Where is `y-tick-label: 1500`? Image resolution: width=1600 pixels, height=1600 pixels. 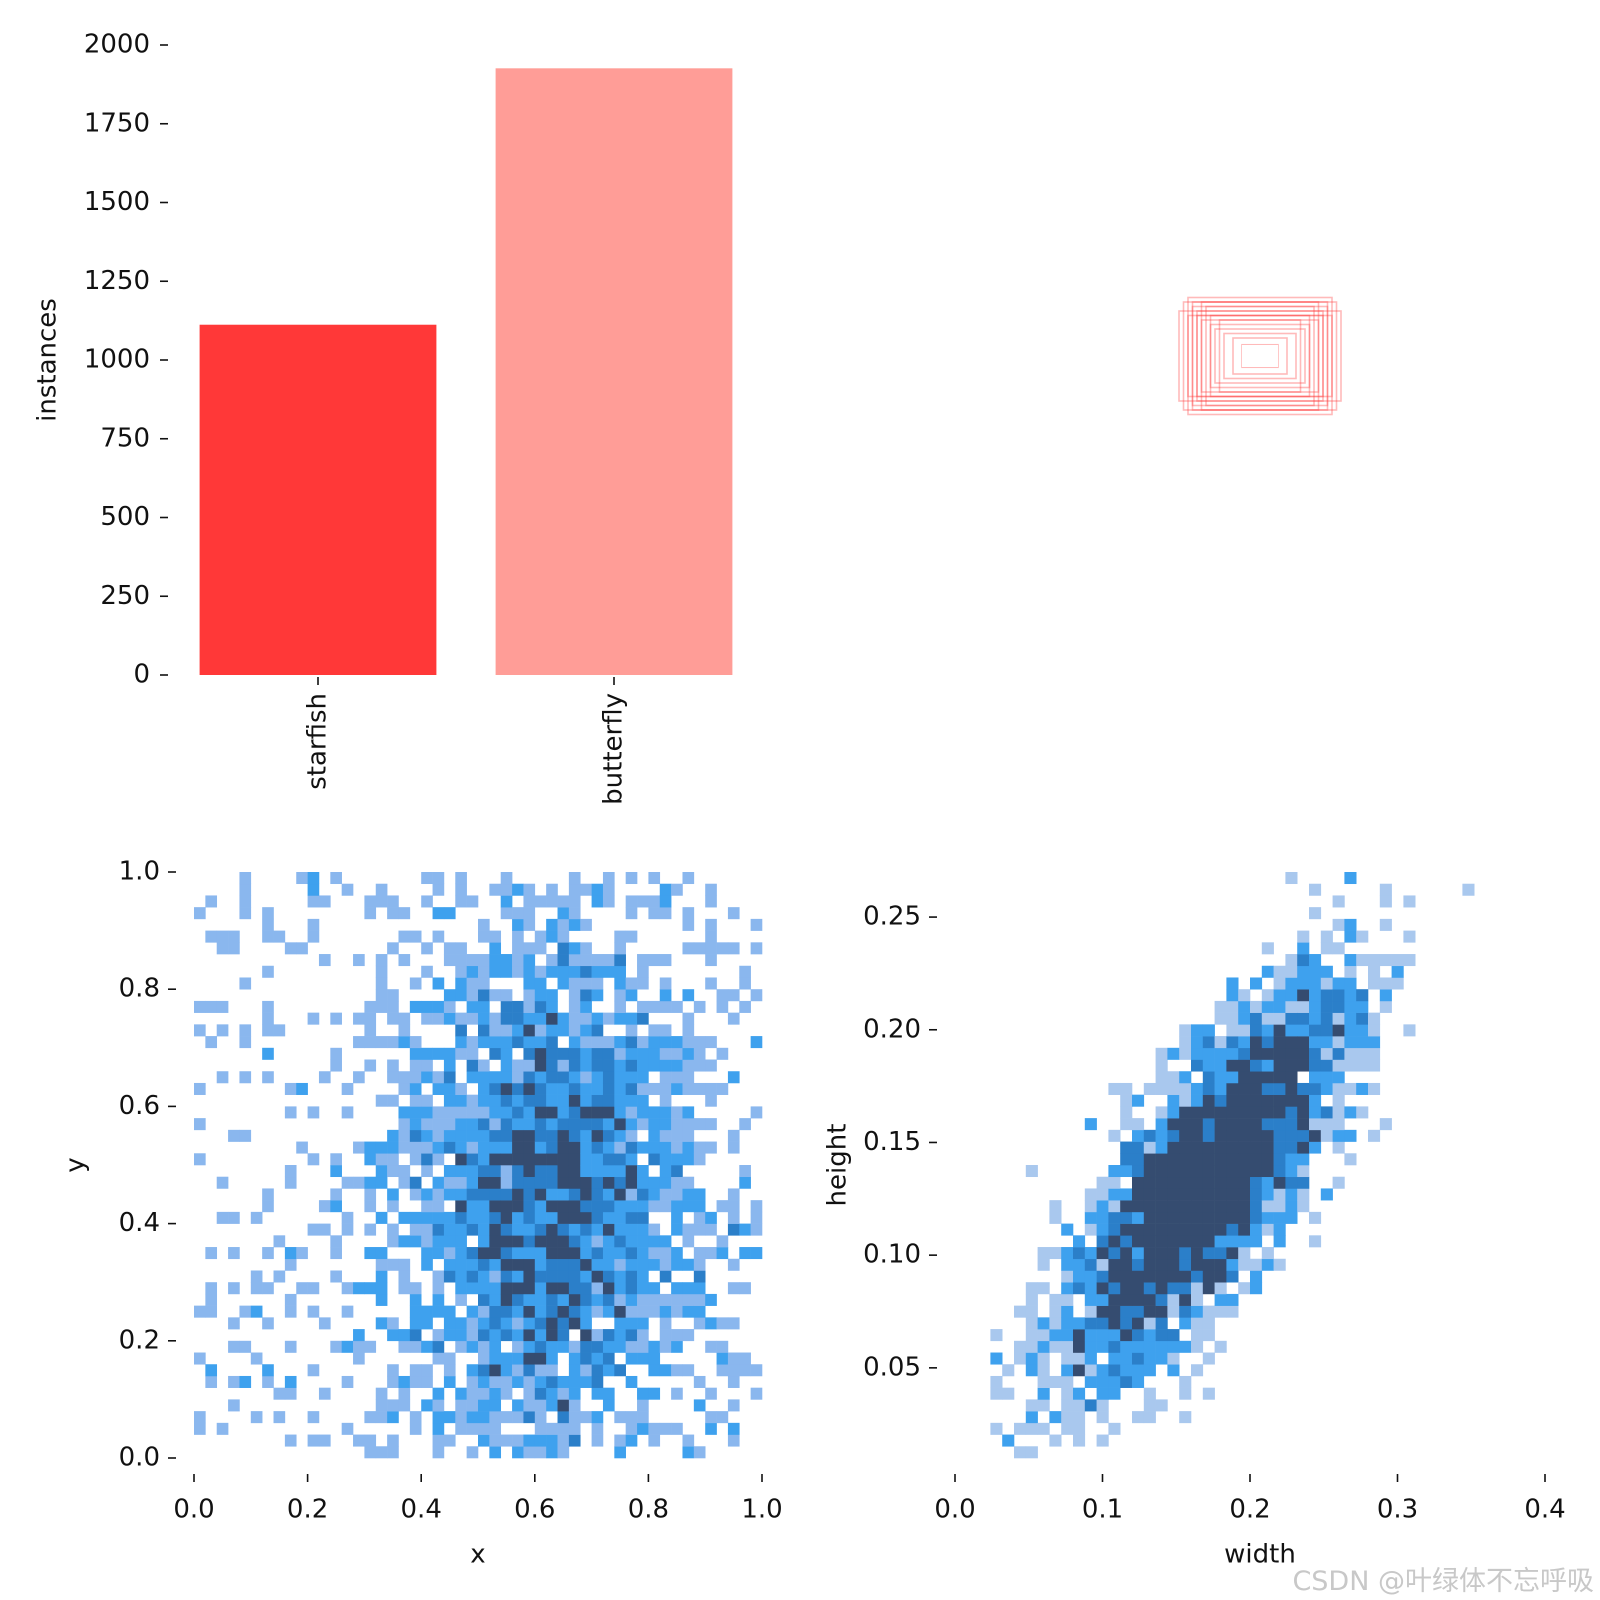
y-tick-label: 1500 is located at coordinates (117, 202).